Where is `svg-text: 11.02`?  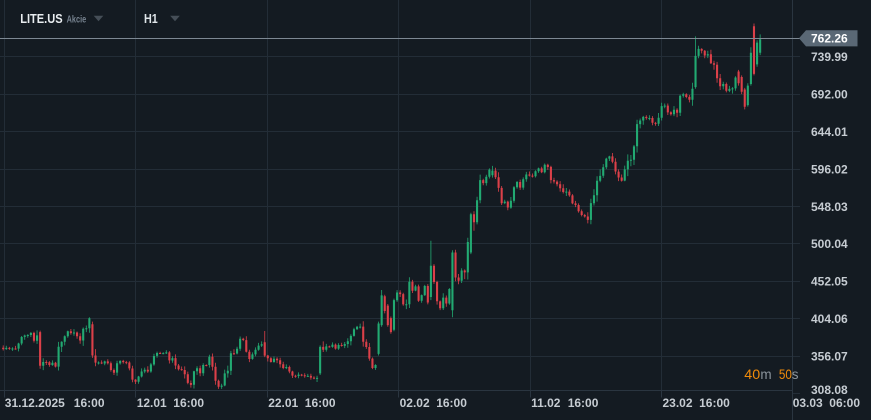 svg-text: 11.02 is located at coordinates (546, 403).